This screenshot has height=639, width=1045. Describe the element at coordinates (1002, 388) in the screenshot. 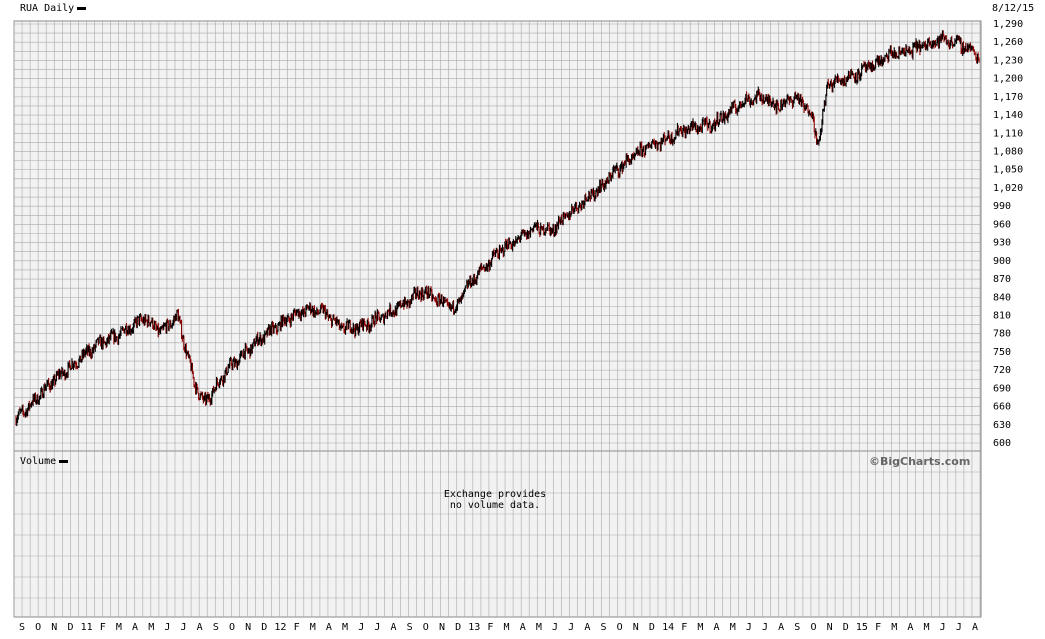

I see `y-tick-label: 690` at that location.